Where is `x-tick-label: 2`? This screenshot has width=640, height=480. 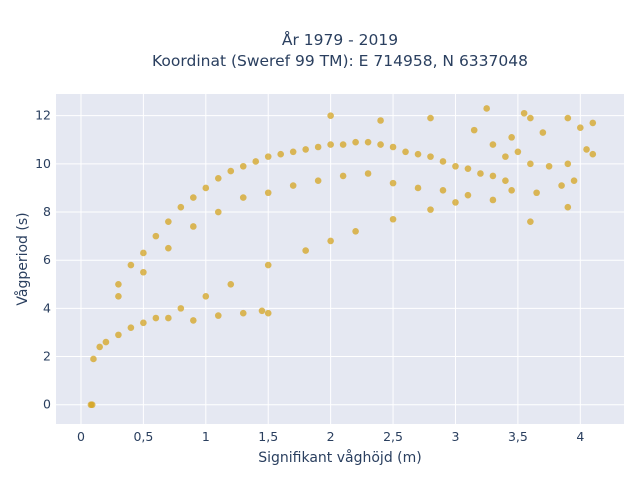
x-tick-label: 2 is located at coordinates (331, 436).